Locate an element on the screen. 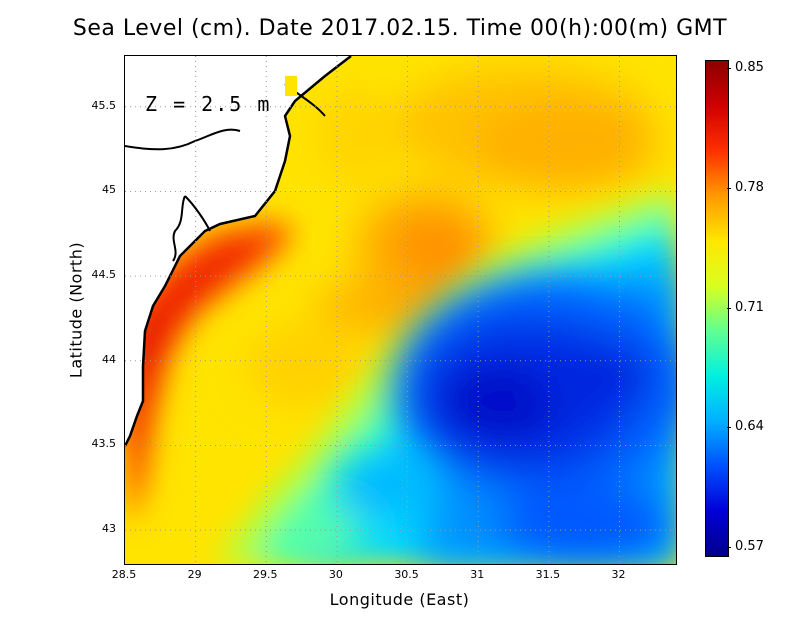 The height and width of the screenshot is (618, 800). x-tick-label: 29.5 is located at coordinates (265, 574).